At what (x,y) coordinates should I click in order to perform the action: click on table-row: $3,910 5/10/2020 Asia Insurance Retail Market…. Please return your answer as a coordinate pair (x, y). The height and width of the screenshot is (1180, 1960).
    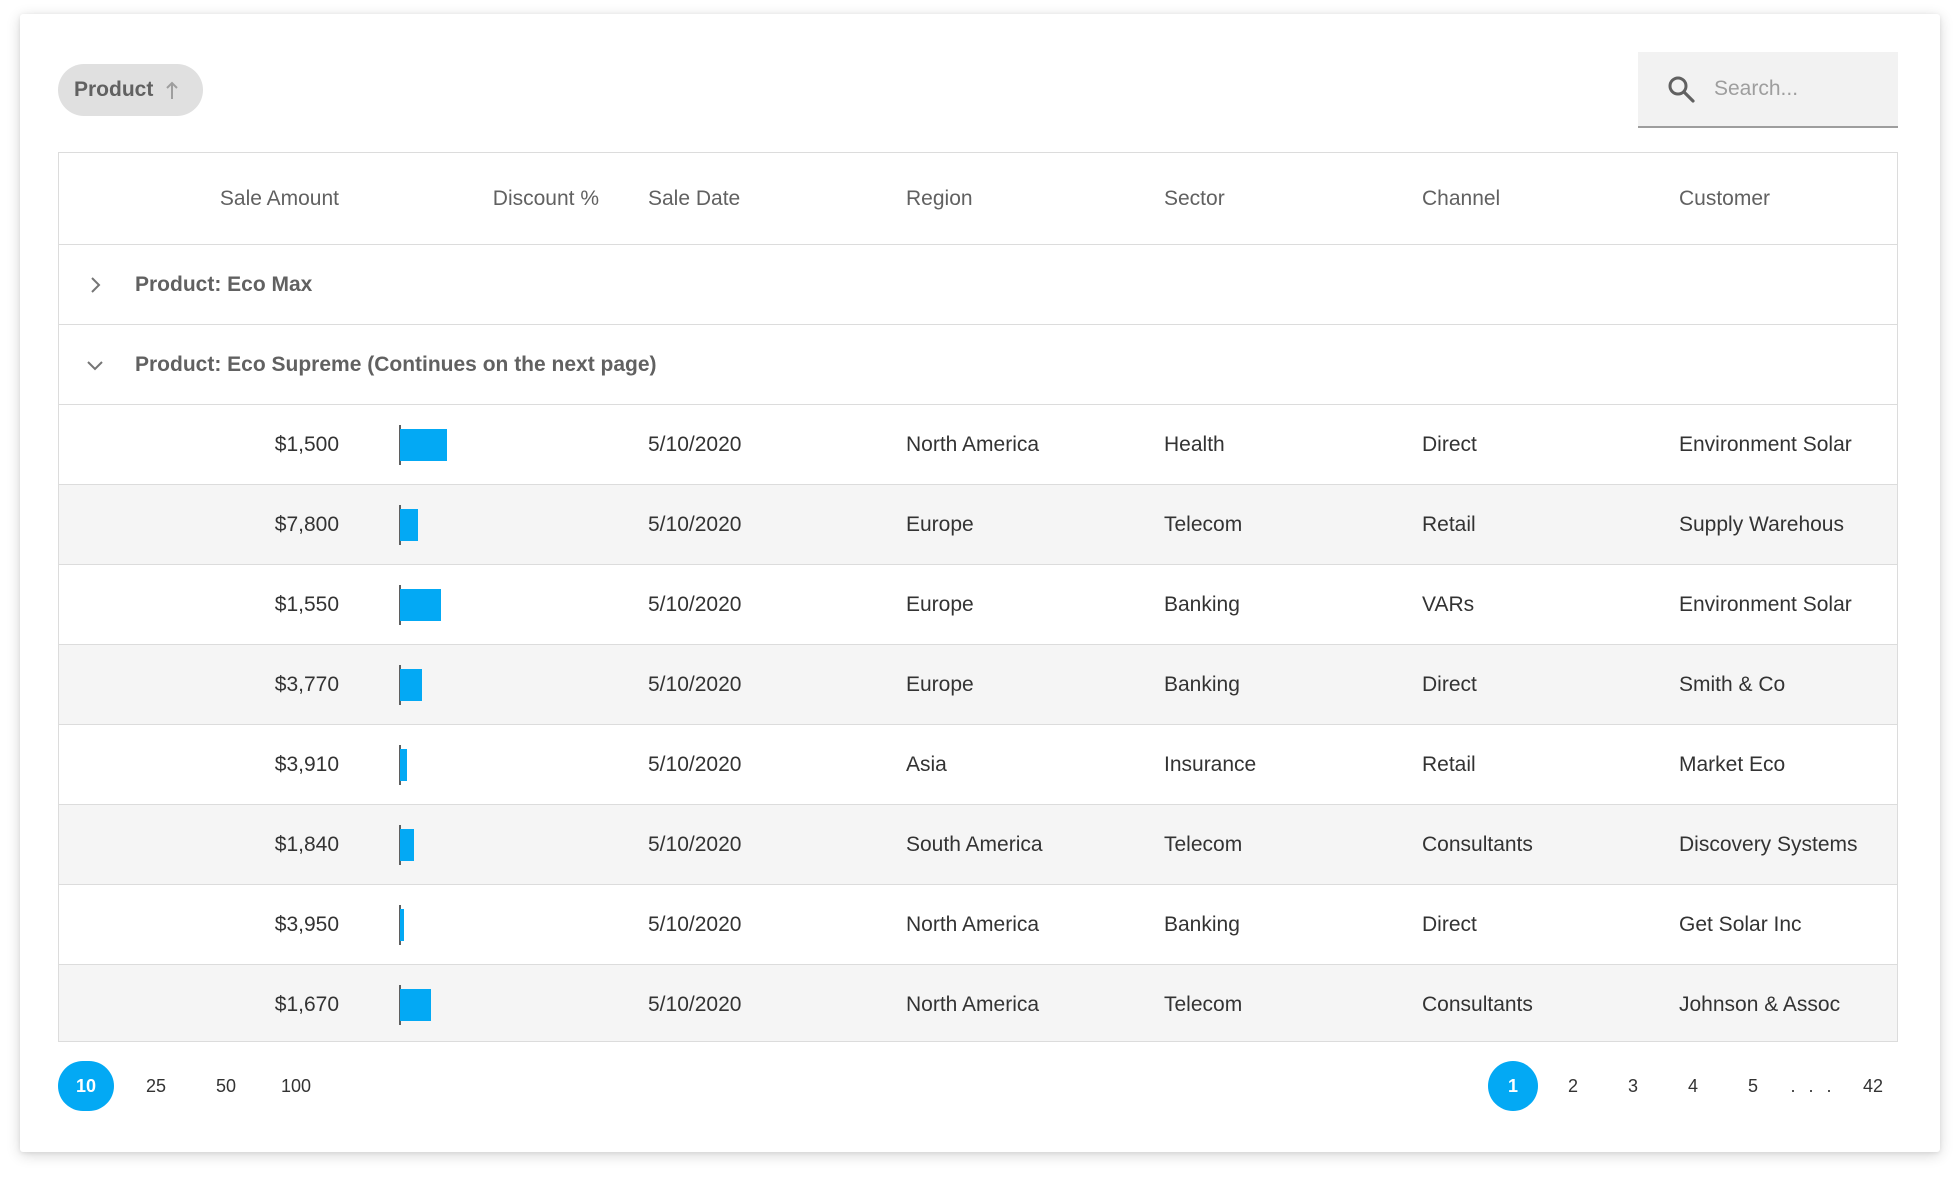
    Looking at the image, I should click on (978, 765).